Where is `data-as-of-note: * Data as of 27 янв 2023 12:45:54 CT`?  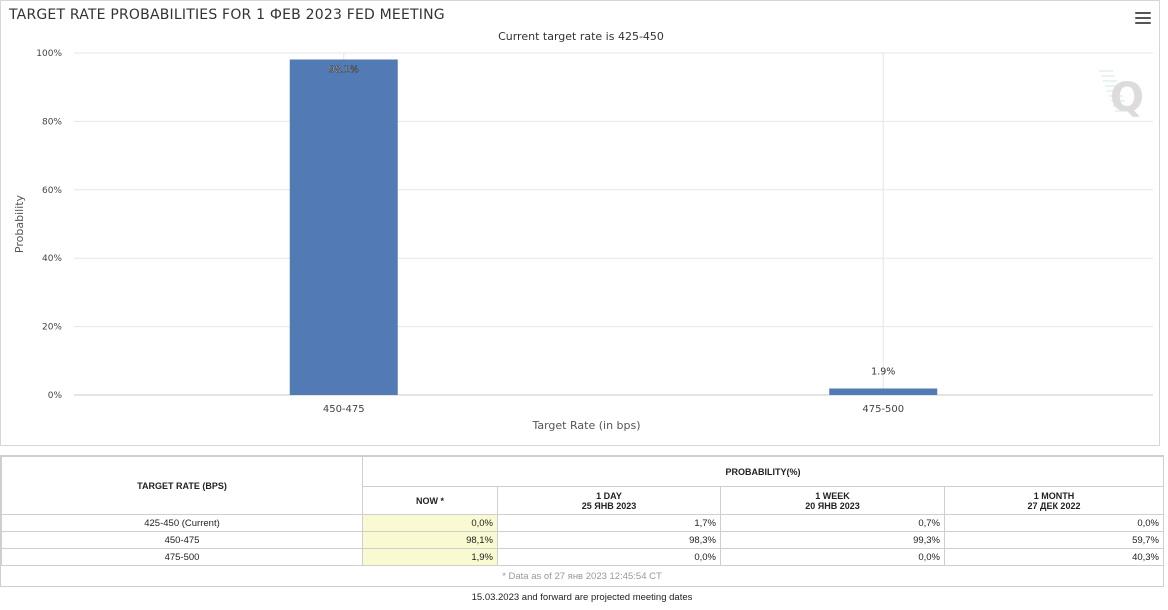
data-as-of-note: * Data as of 27 янв 2023 12:45:54 CT is located at coordinates (582, 576).